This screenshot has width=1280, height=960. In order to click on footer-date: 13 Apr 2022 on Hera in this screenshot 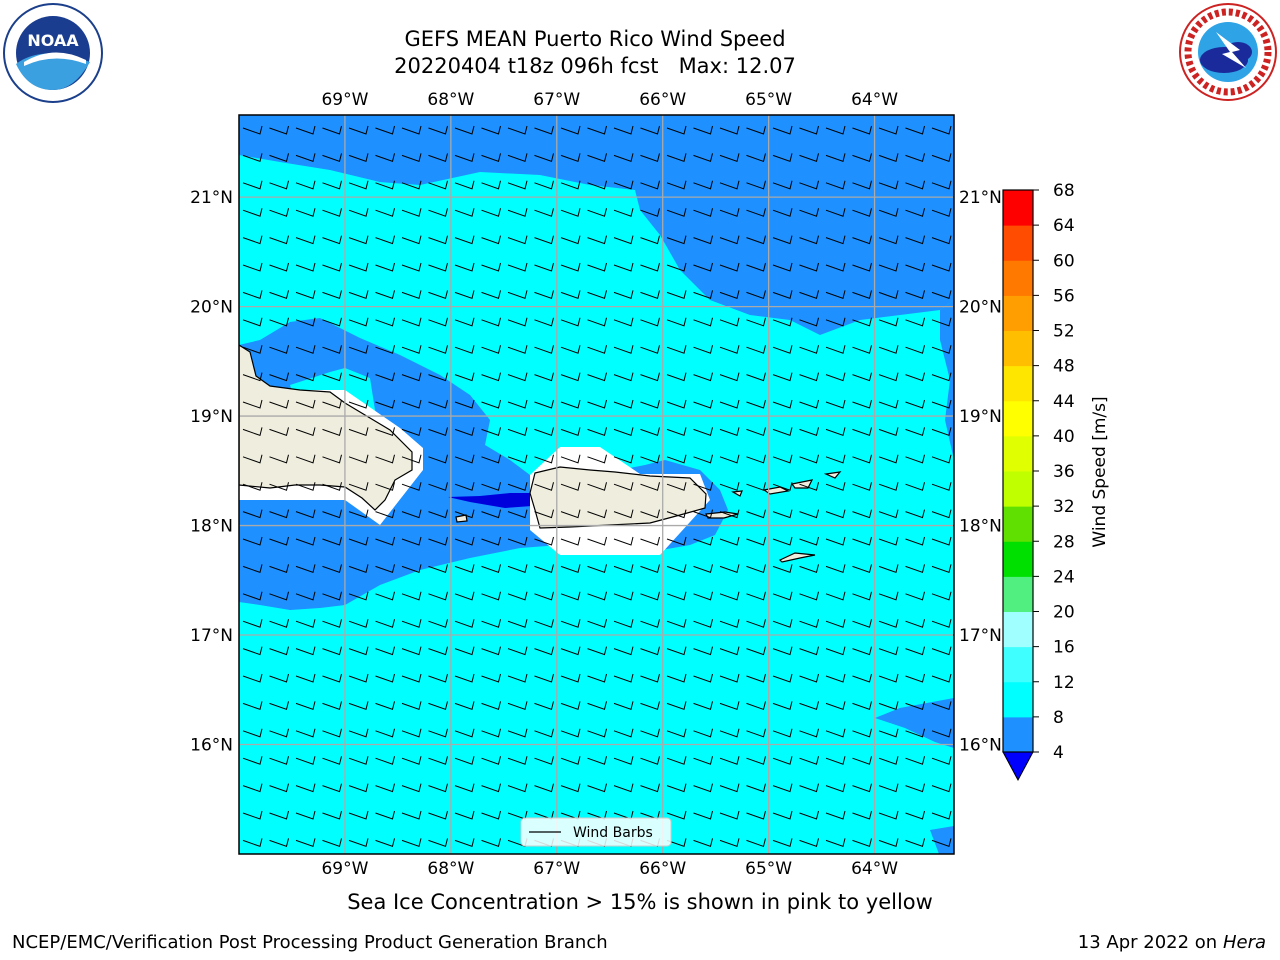, I will do `click(1172, 942)`.